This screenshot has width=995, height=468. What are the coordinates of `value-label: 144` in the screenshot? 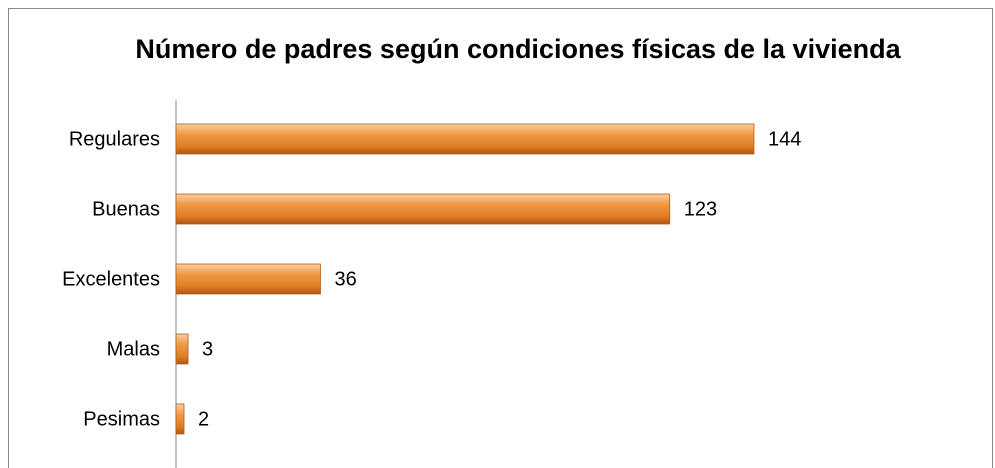 It's located at (784, 139).